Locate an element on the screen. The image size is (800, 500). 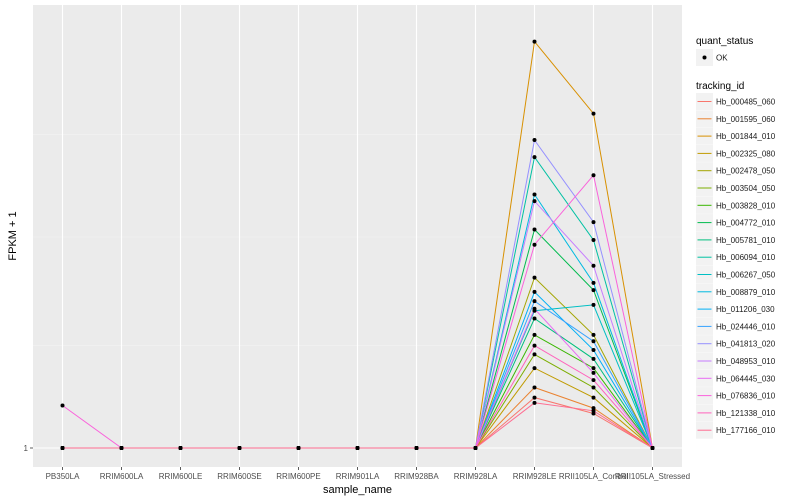
legend-label: Hb_008879_010 is located at coordinates (746, 292).